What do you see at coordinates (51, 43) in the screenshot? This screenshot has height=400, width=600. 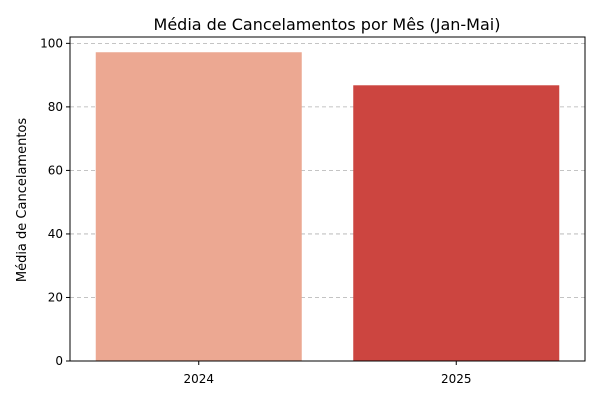 I see `y-tick-label: 100` at bounding box center [51, 43].